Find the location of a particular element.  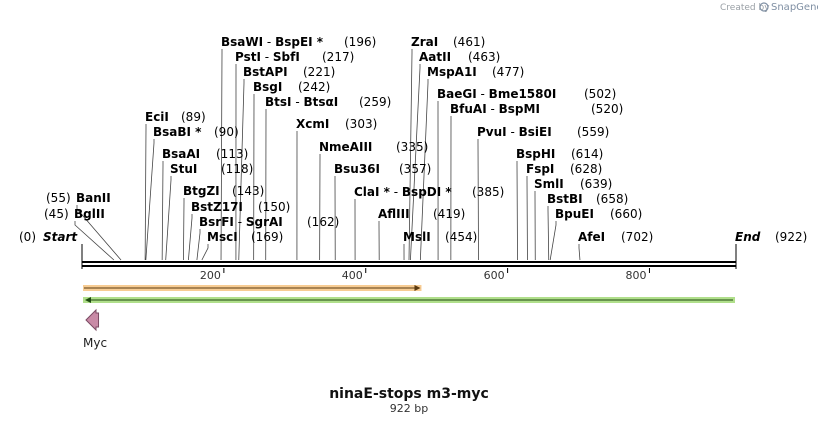

site-position: (259) is located at coordinates (375, 102).